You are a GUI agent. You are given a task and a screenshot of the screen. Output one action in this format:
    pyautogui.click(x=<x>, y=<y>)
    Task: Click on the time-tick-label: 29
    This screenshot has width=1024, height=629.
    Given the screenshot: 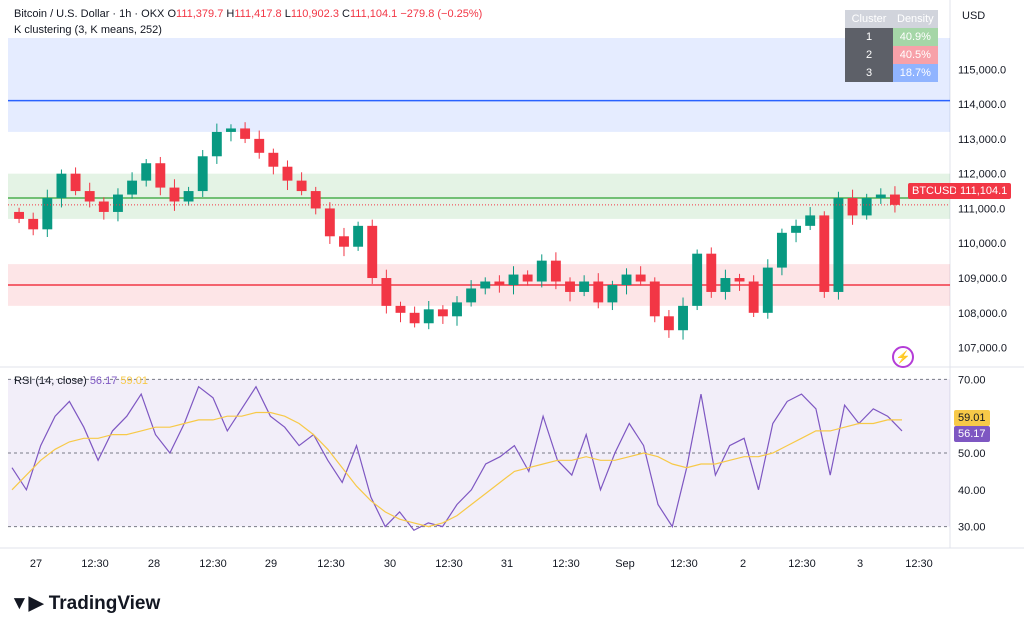 What is the action you would take?
    pyautogui.click(x=271, y=564)
    